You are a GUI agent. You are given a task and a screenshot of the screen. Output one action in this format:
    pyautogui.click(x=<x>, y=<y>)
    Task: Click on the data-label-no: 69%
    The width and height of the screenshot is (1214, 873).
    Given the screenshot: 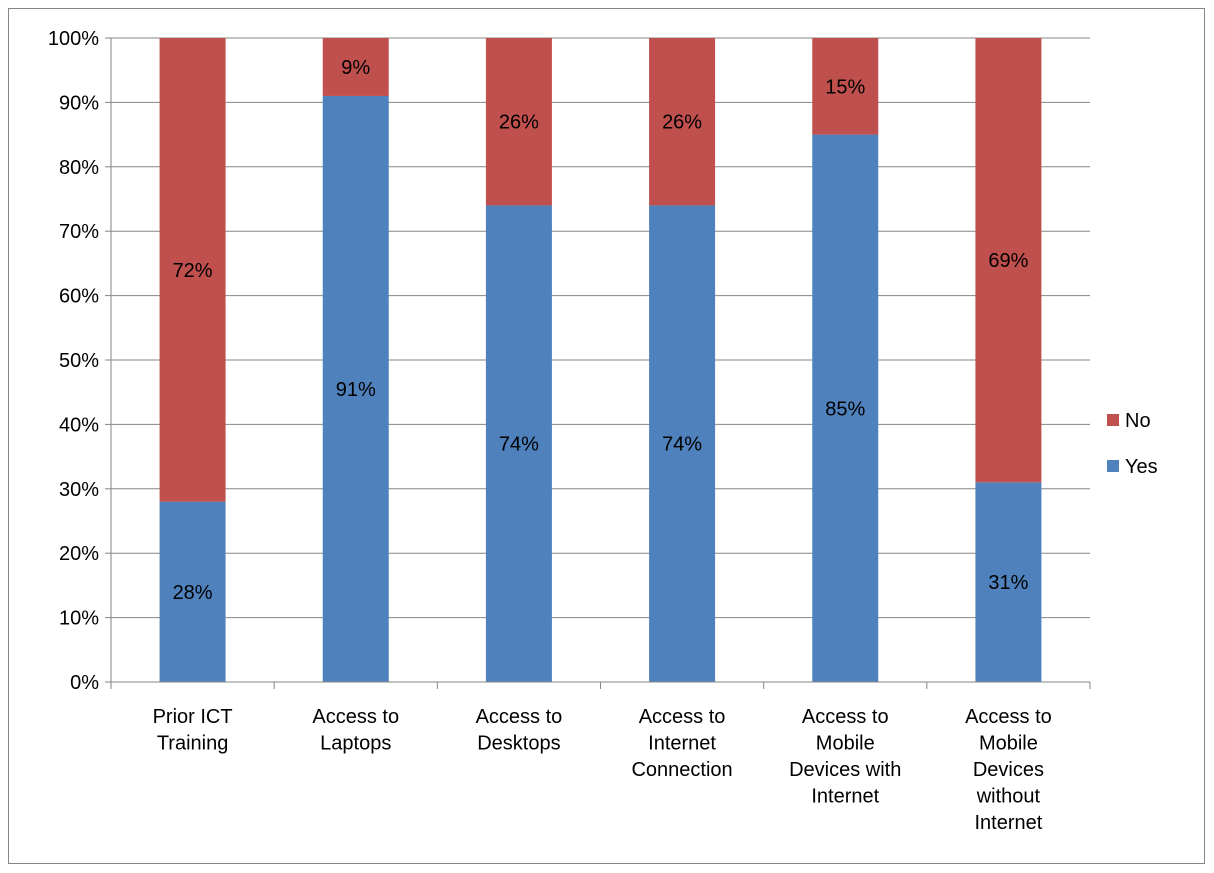 What is the action you would take?
    pyautogui.click(x=1008, y=261)
    